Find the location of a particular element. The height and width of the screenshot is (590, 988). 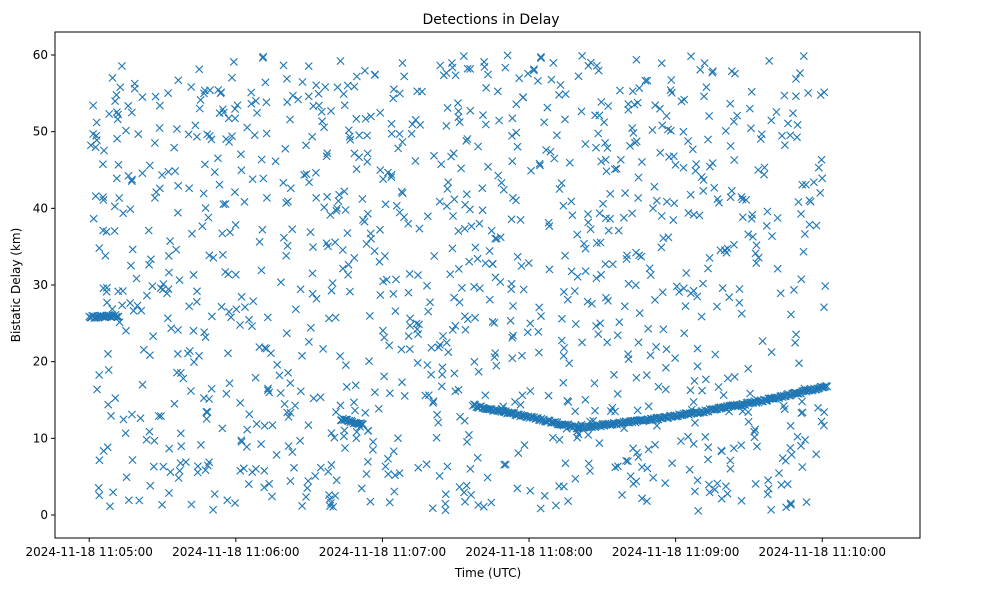

y-axis-ticks: 0 10 20 30 40 50 60 is located at coordinates (44, 285).